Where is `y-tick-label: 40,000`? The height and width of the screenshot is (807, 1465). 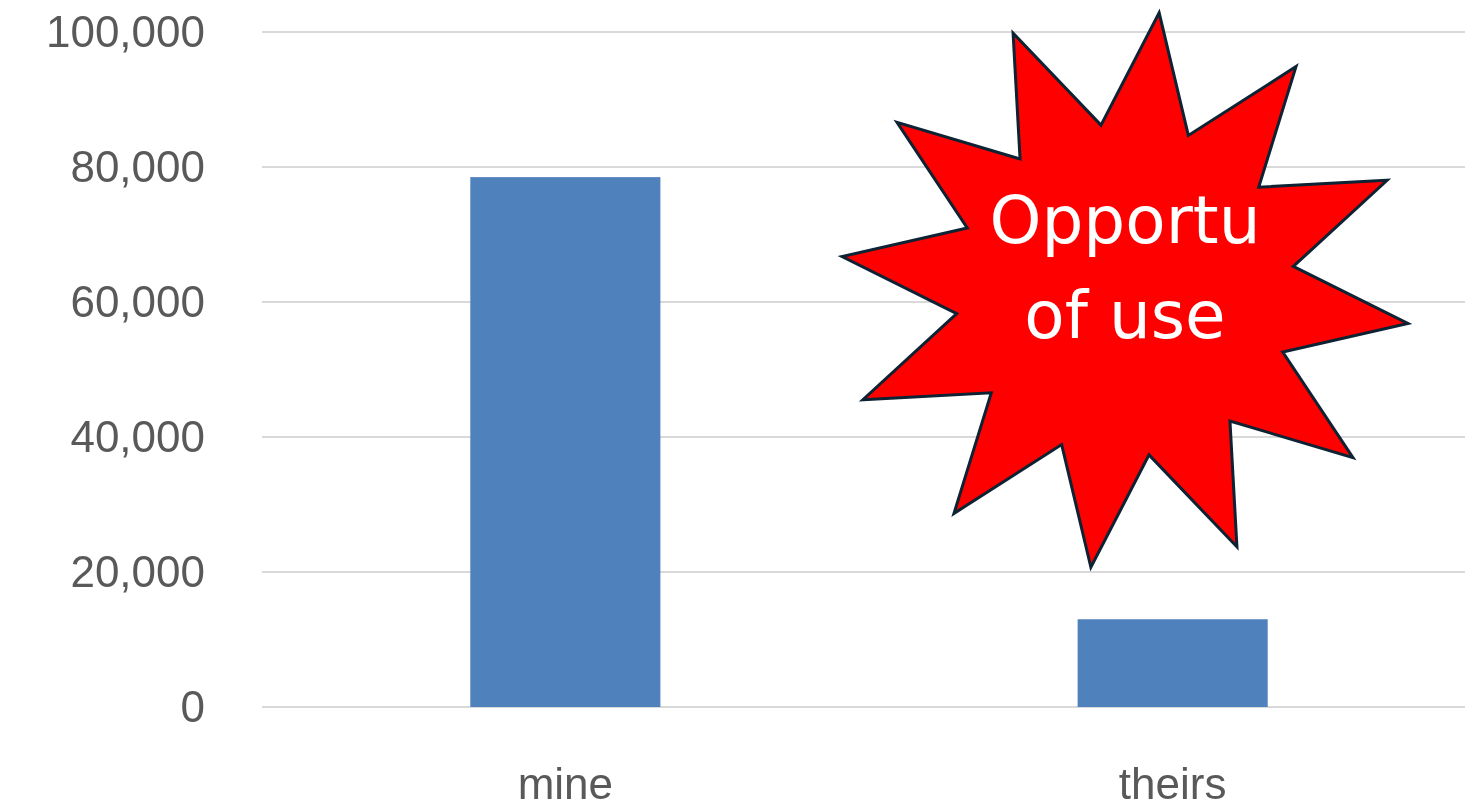
y-tick-label: 40,000 is located at coordinates (137, 437).